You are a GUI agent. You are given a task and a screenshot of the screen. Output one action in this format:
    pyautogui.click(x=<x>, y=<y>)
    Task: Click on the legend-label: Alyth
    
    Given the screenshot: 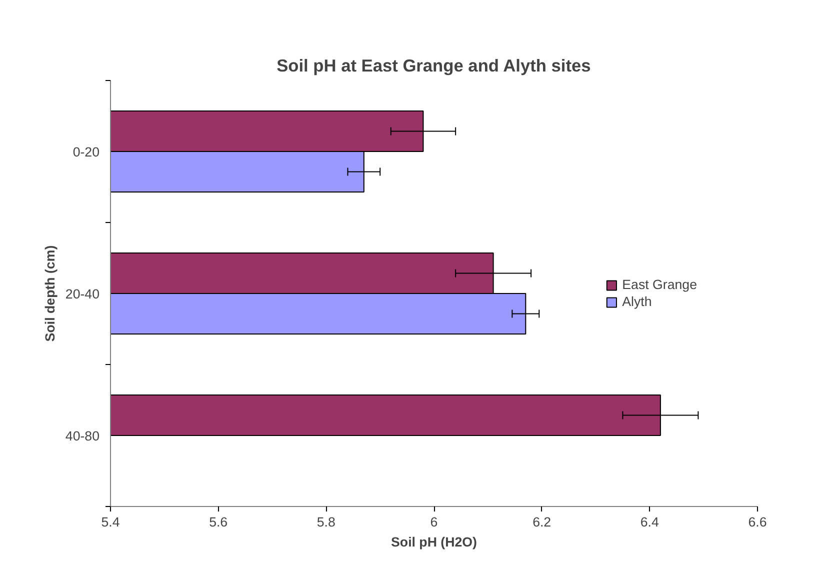 What is the action you would take?
    pyautogui.click(x=637, y=301)
    